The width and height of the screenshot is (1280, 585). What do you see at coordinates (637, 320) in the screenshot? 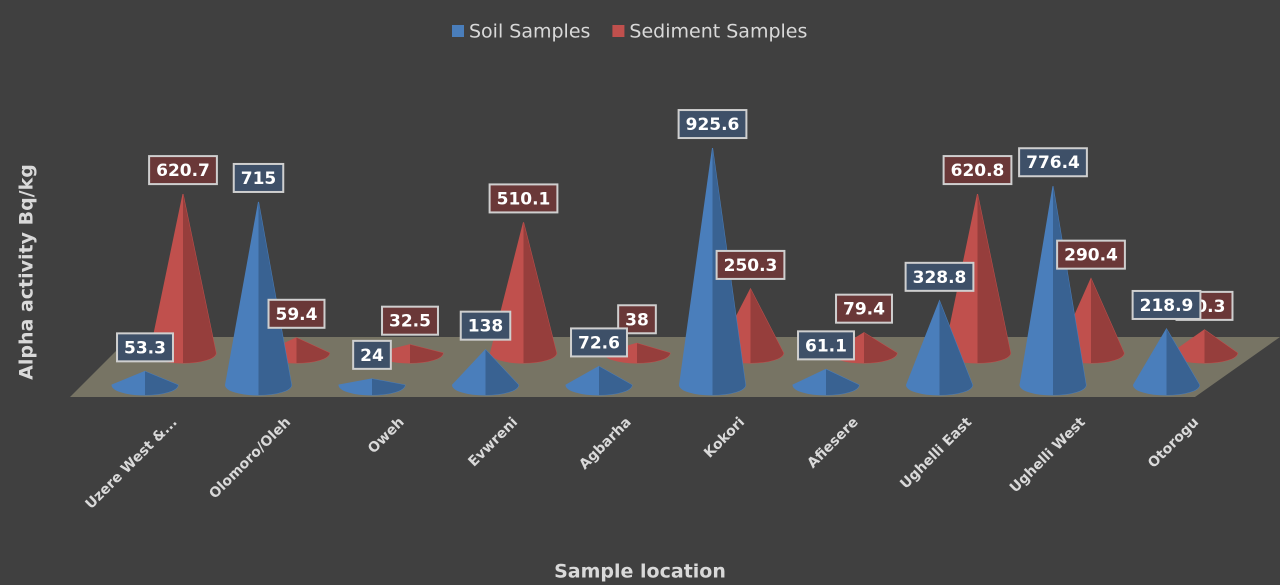
I see `value-label: 38` at bounding box center [637, 320].